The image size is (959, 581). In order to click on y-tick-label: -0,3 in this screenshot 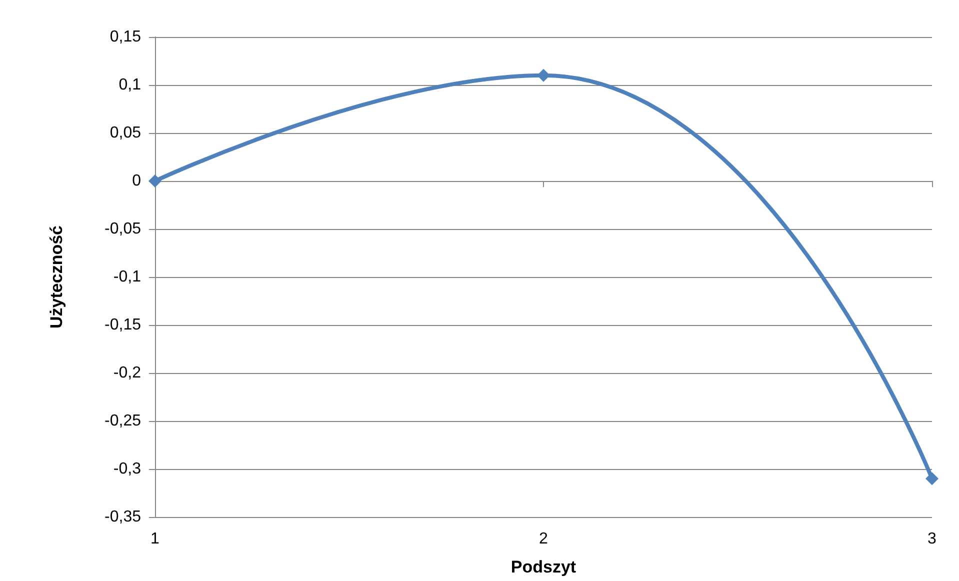, I will do `click(127, 469)`.